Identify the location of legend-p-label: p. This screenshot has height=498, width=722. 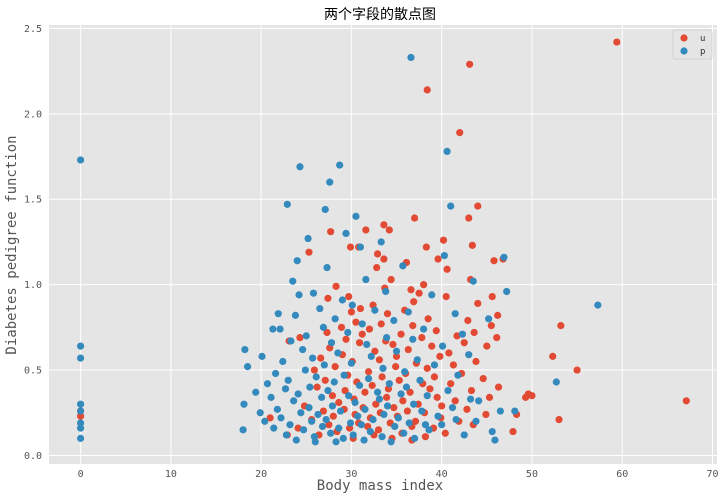
(702, 52).